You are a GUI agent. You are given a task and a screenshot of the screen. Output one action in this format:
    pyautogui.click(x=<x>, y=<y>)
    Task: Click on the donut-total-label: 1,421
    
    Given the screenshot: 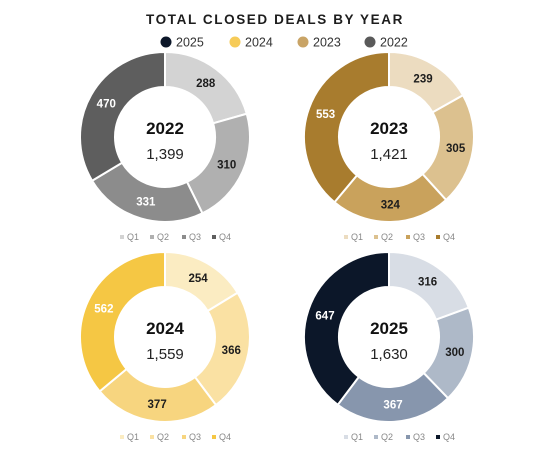 What is the action you would take?
    pyautogui.click(x=389, y=154)
    